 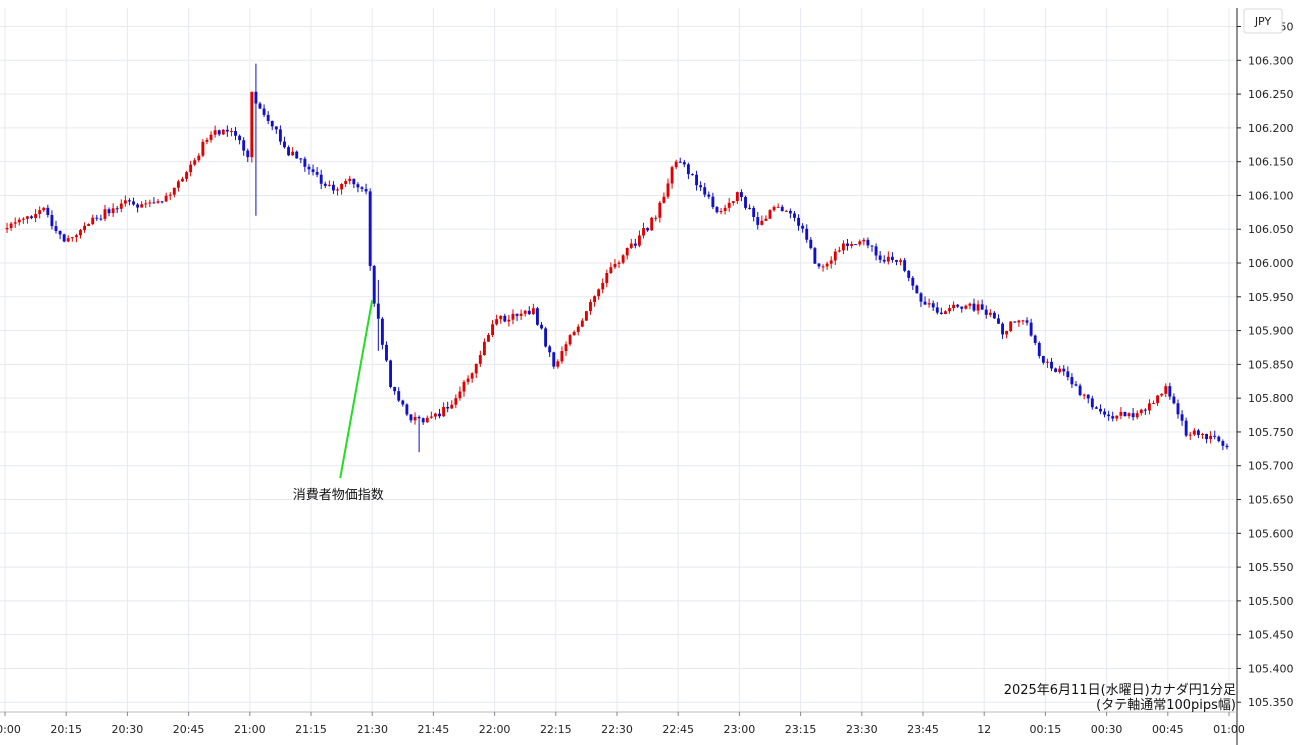 What do you see at coordinates (1271, 60) in the screenshot?
I see `price-tick-label: 106.300` at bounding box center [1271, 60].